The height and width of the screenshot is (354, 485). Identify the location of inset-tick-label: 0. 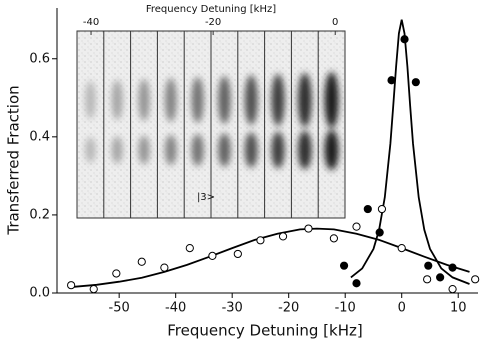
(335, 22).